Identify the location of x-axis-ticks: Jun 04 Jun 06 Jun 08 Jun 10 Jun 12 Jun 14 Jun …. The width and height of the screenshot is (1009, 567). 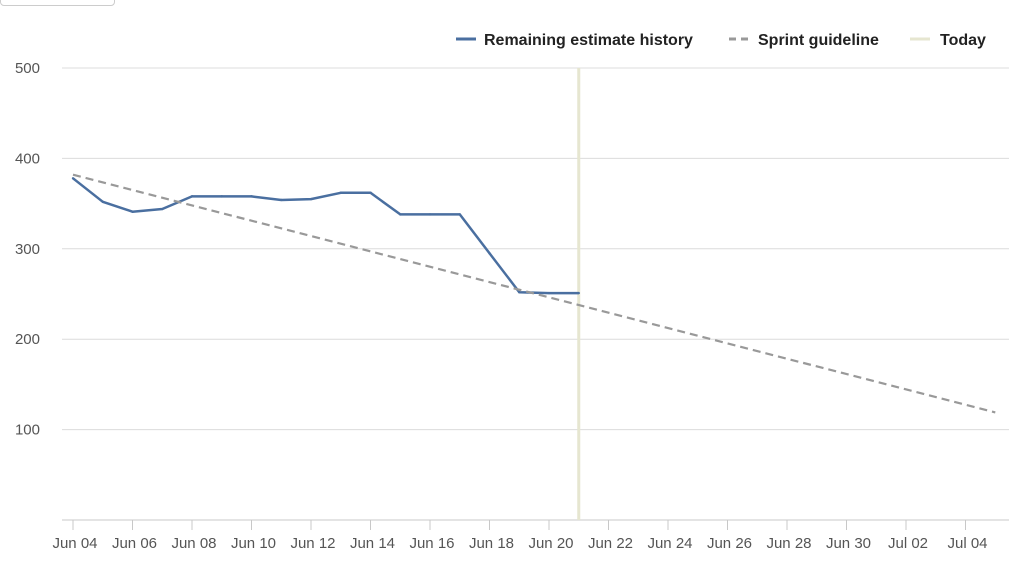
(520, 536).